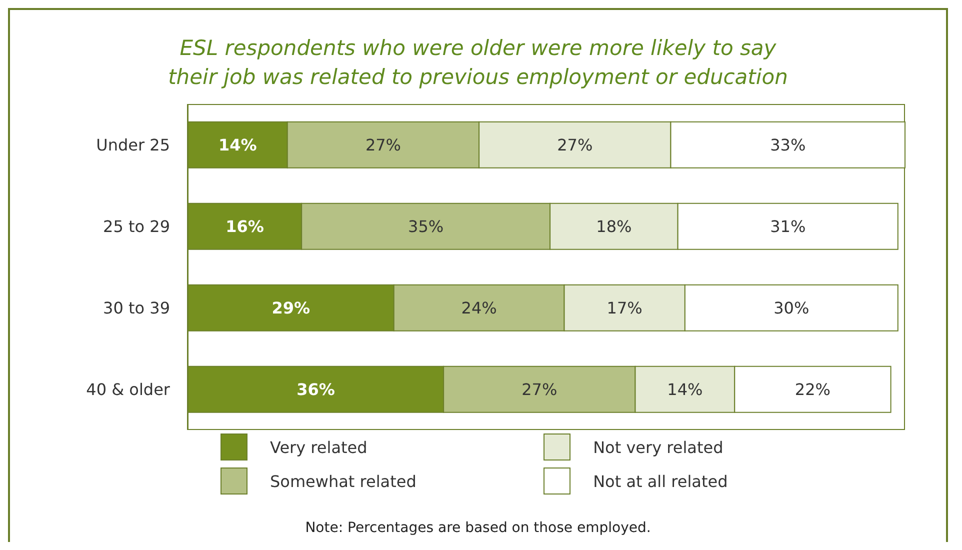 The width and height of the screenshot is (962, 550). Describe the element at coordinates (319, 447) in the screenshot. I see `legend-label: Very related` at that location.